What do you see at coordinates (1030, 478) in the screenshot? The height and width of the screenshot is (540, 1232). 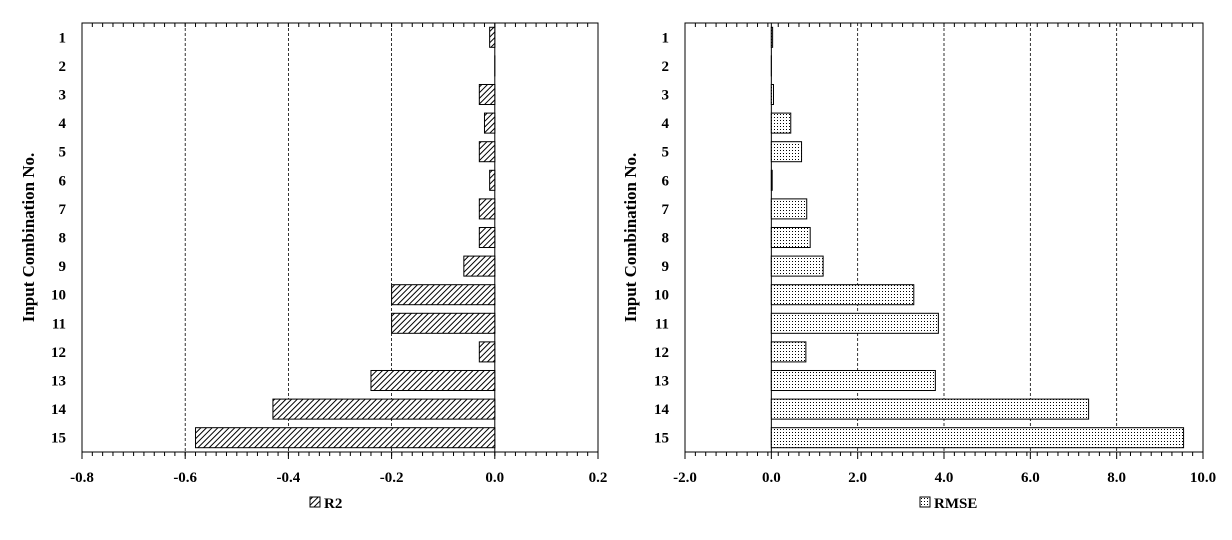 I see `x-tick-label: 6.0` at bounding box center [1030, 478].